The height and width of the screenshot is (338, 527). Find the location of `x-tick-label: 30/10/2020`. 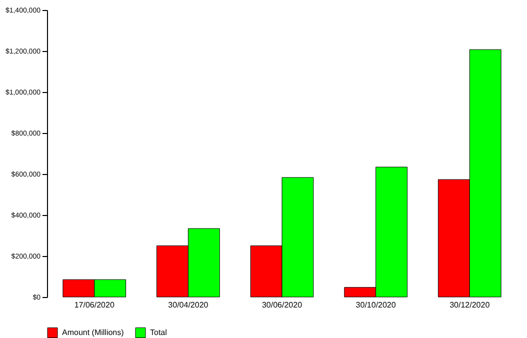

x-tick-label: 30/10/2020 is located at coordinates (376, 305).